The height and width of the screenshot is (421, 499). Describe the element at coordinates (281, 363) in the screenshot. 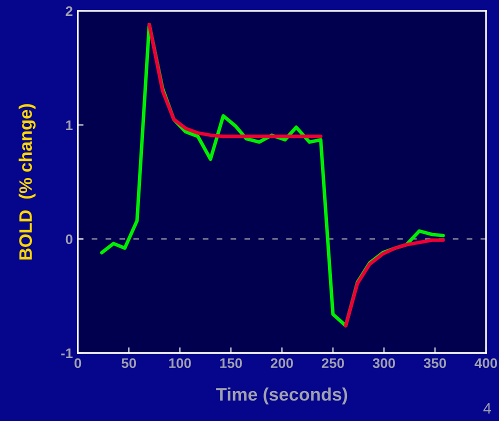

I see `x-tick-label: 200` at that location.